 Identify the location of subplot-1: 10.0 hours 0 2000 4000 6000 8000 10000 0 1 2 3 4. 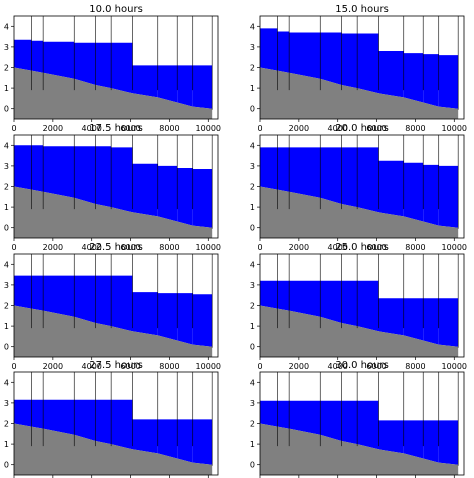
(112, 68).